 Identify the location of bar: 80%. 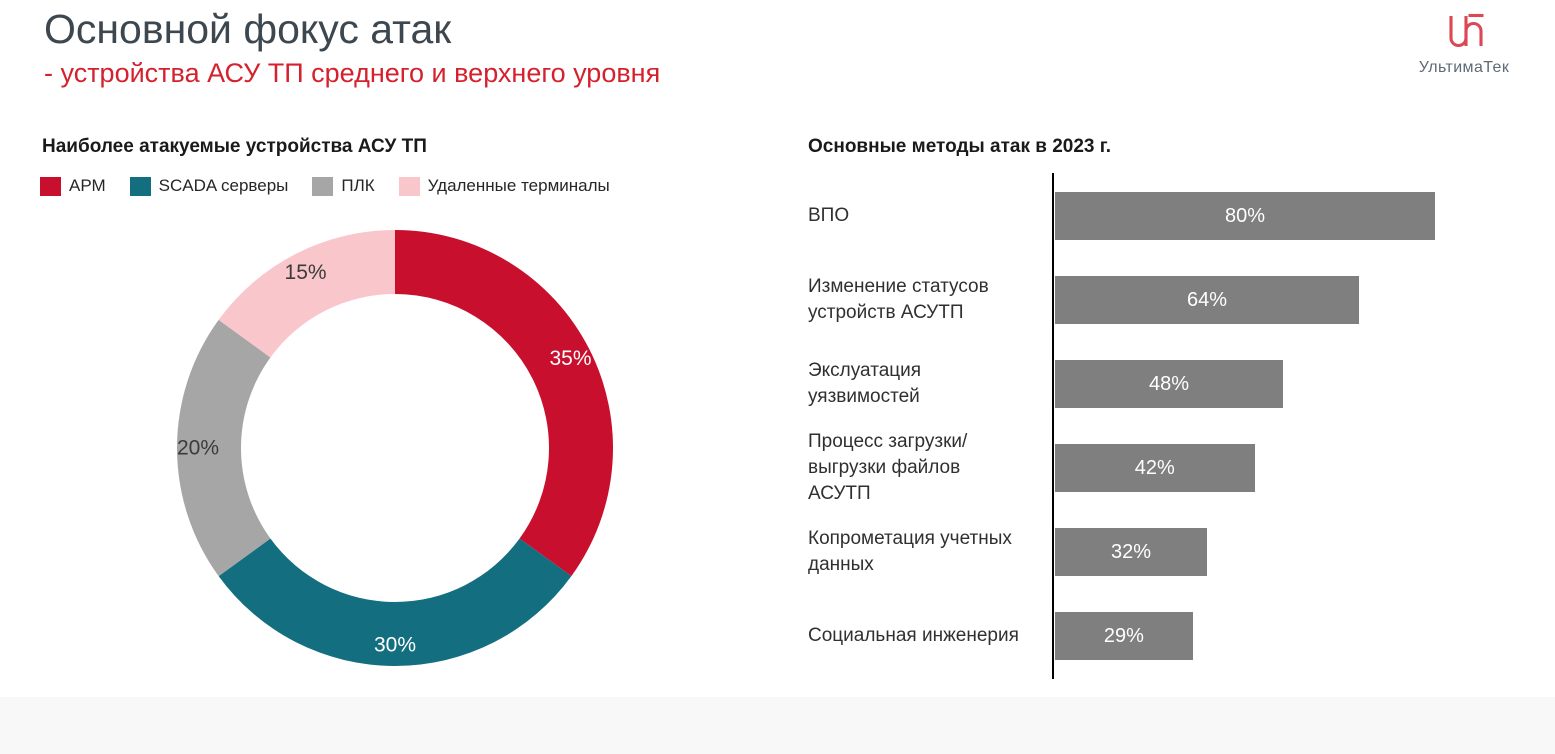
(1245, 216).